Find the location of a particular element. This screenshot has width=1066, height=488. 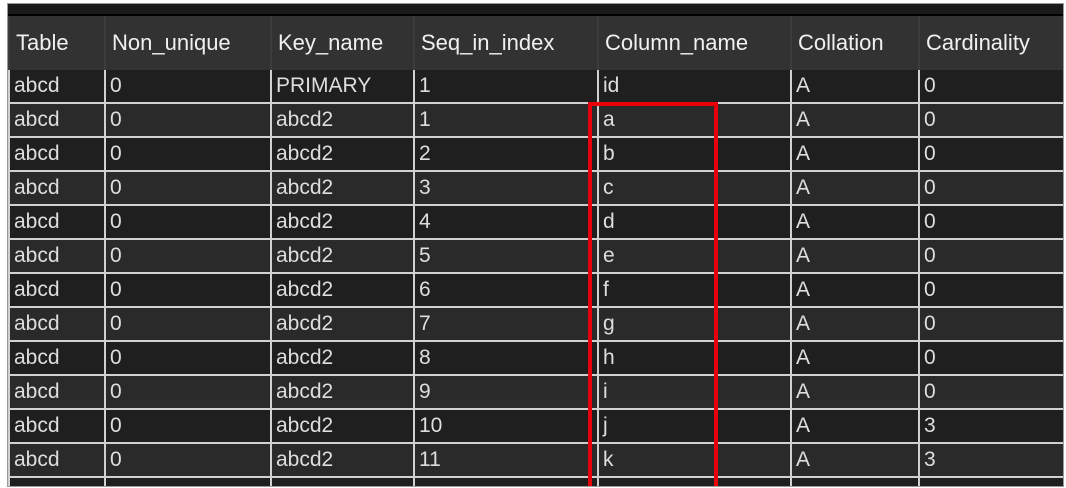

table-row: abcd 0 abcd2 7 g A 0 is located at coordinates (535, 324).